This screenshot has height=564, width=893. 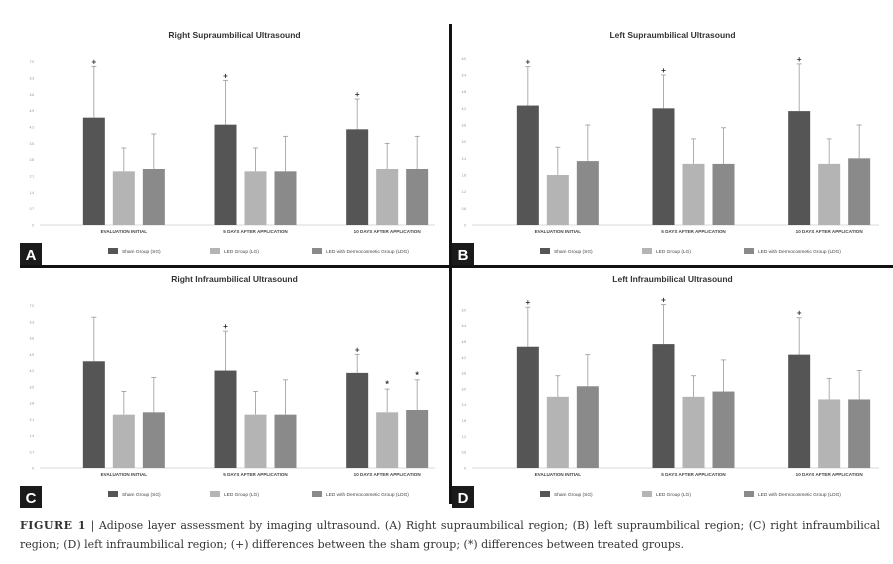 I want to click on panel-d-ytick-label: 0.6, so click(x=464, y=453).